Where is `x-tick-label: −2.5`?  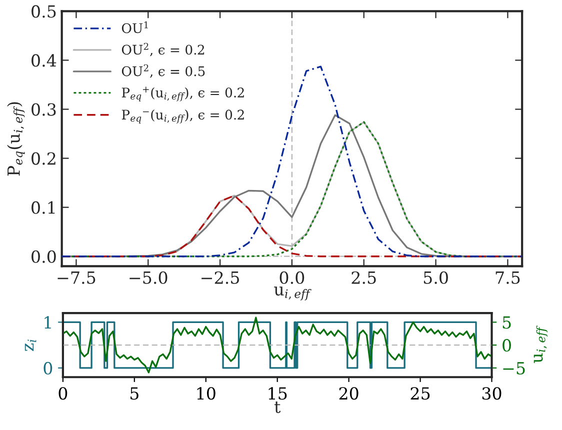 x-tick-label: −2.5 is located at coordinates (220, 277).